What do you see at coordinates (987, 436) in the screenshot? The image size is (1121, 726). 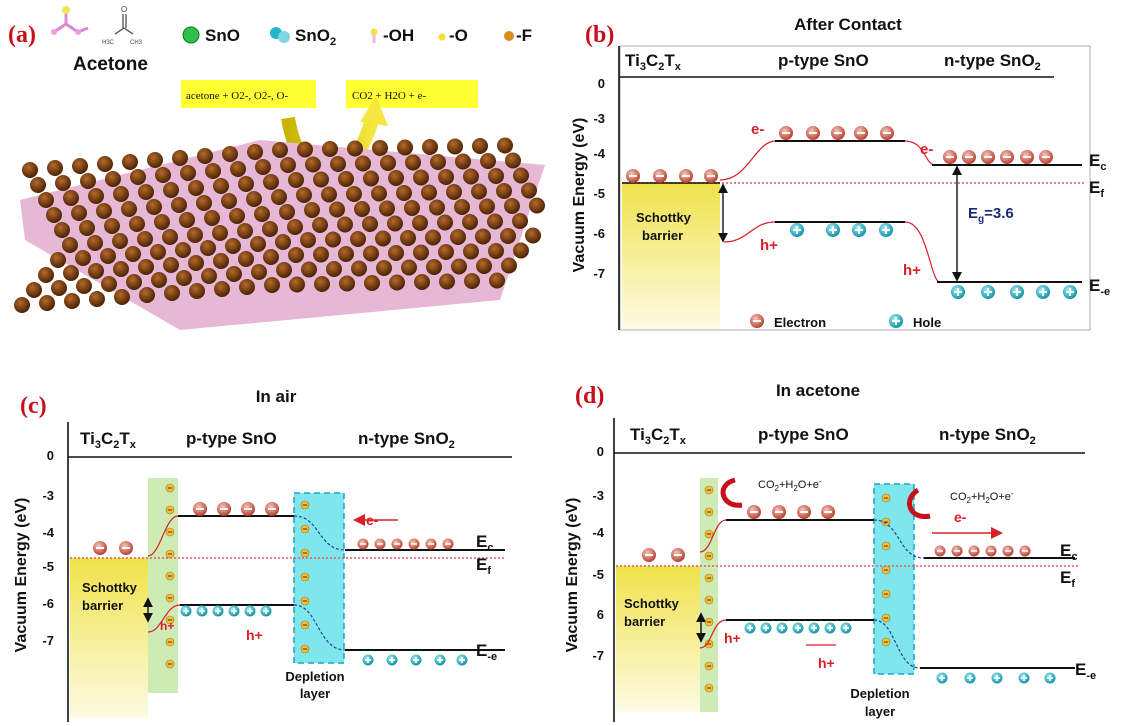 I see `d-col-sno2-label: n-type SnO2` at bounding box center [987, 436].